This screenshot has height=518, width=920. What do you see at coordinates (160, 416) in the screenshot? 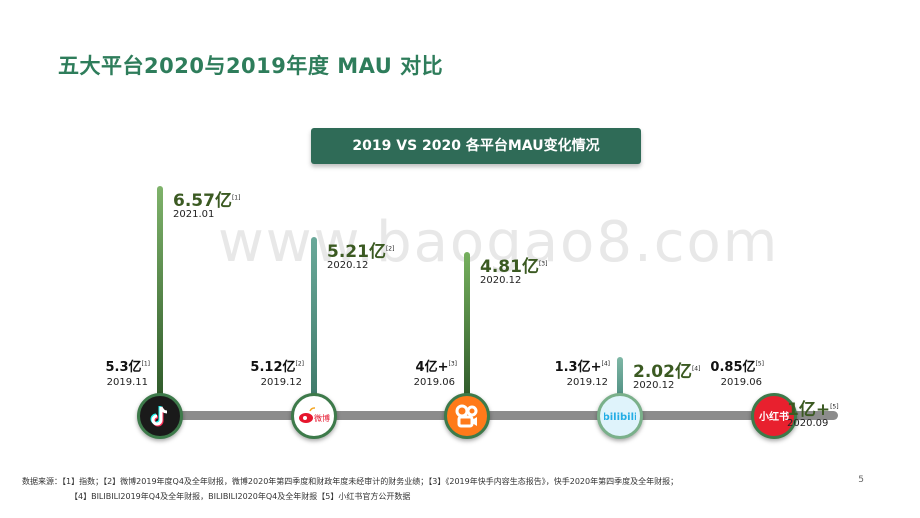
I see `douyin-icon` at bounding box center [160, 416].